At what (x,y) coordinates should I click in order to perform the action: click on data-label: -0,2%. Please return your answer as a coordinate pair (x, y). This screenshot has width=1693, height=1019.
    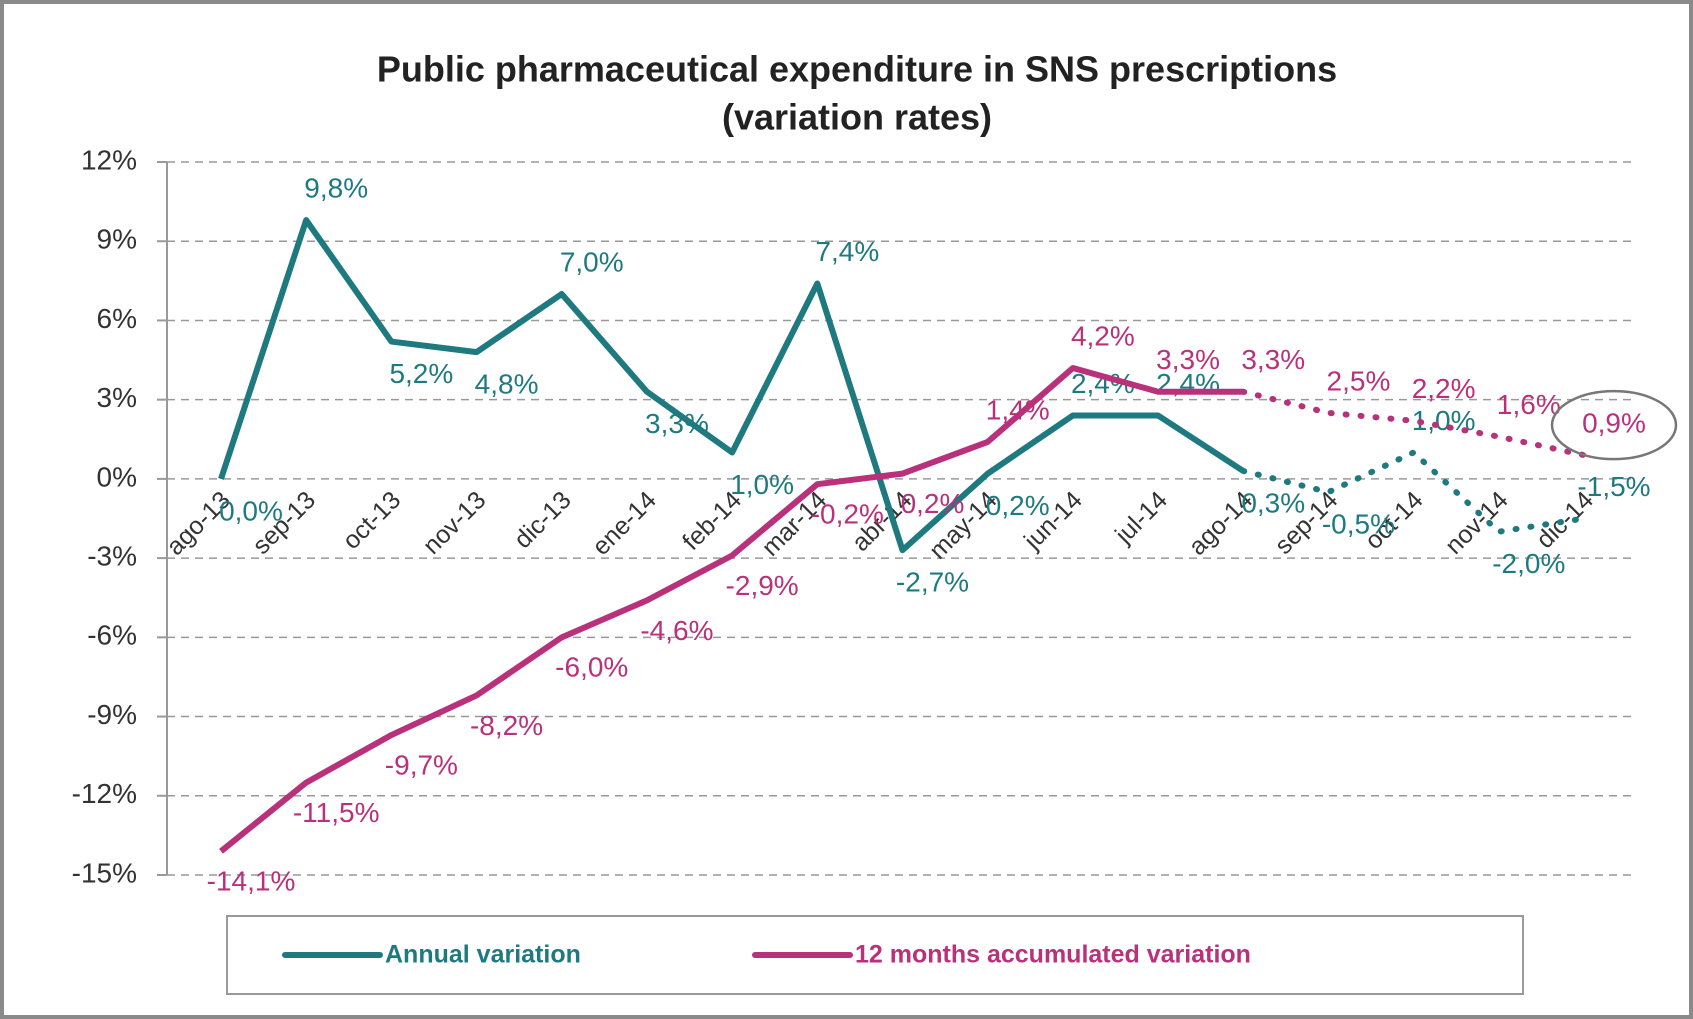
    Looking at the image, I should click on (847, 514).